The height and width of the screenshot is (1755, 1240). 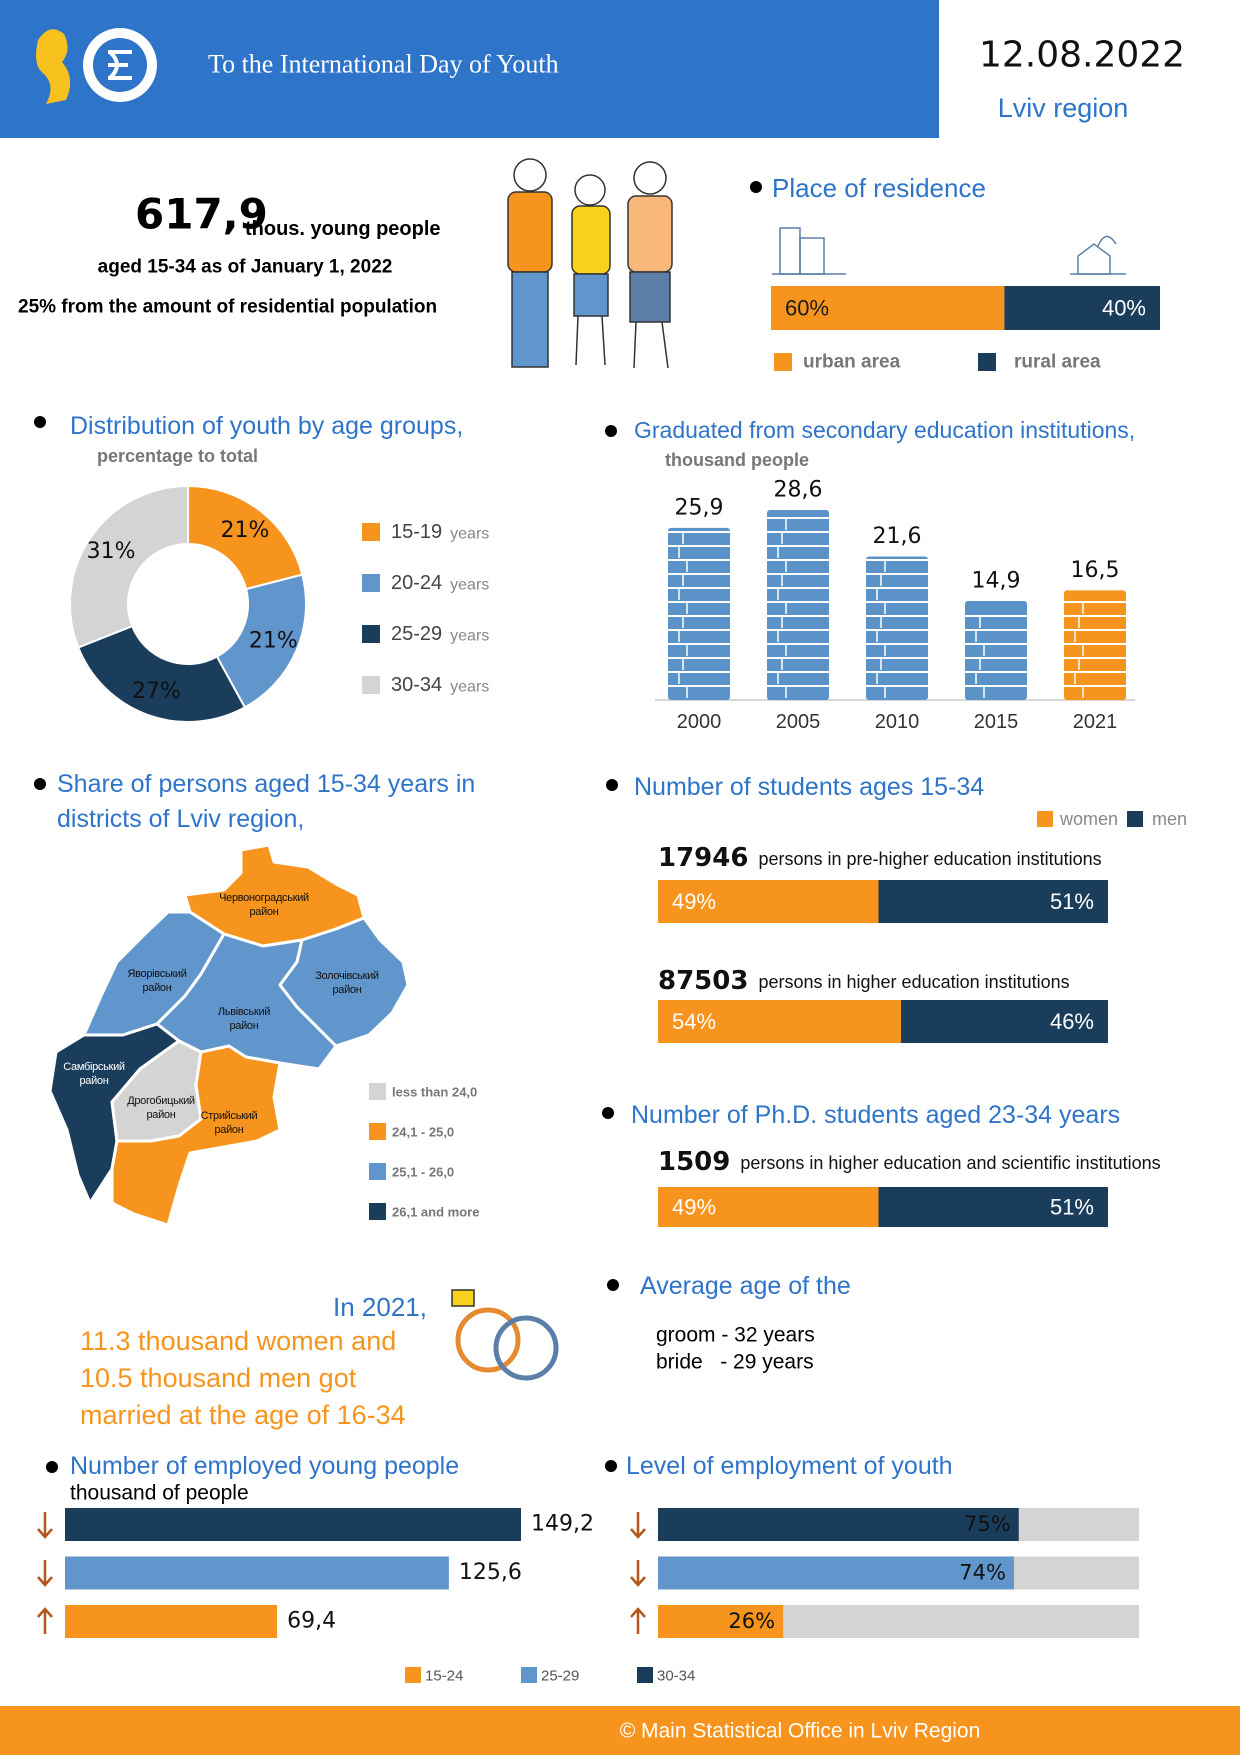 I want to click on district-label: Стрийський, so click(x=229, y=1116).